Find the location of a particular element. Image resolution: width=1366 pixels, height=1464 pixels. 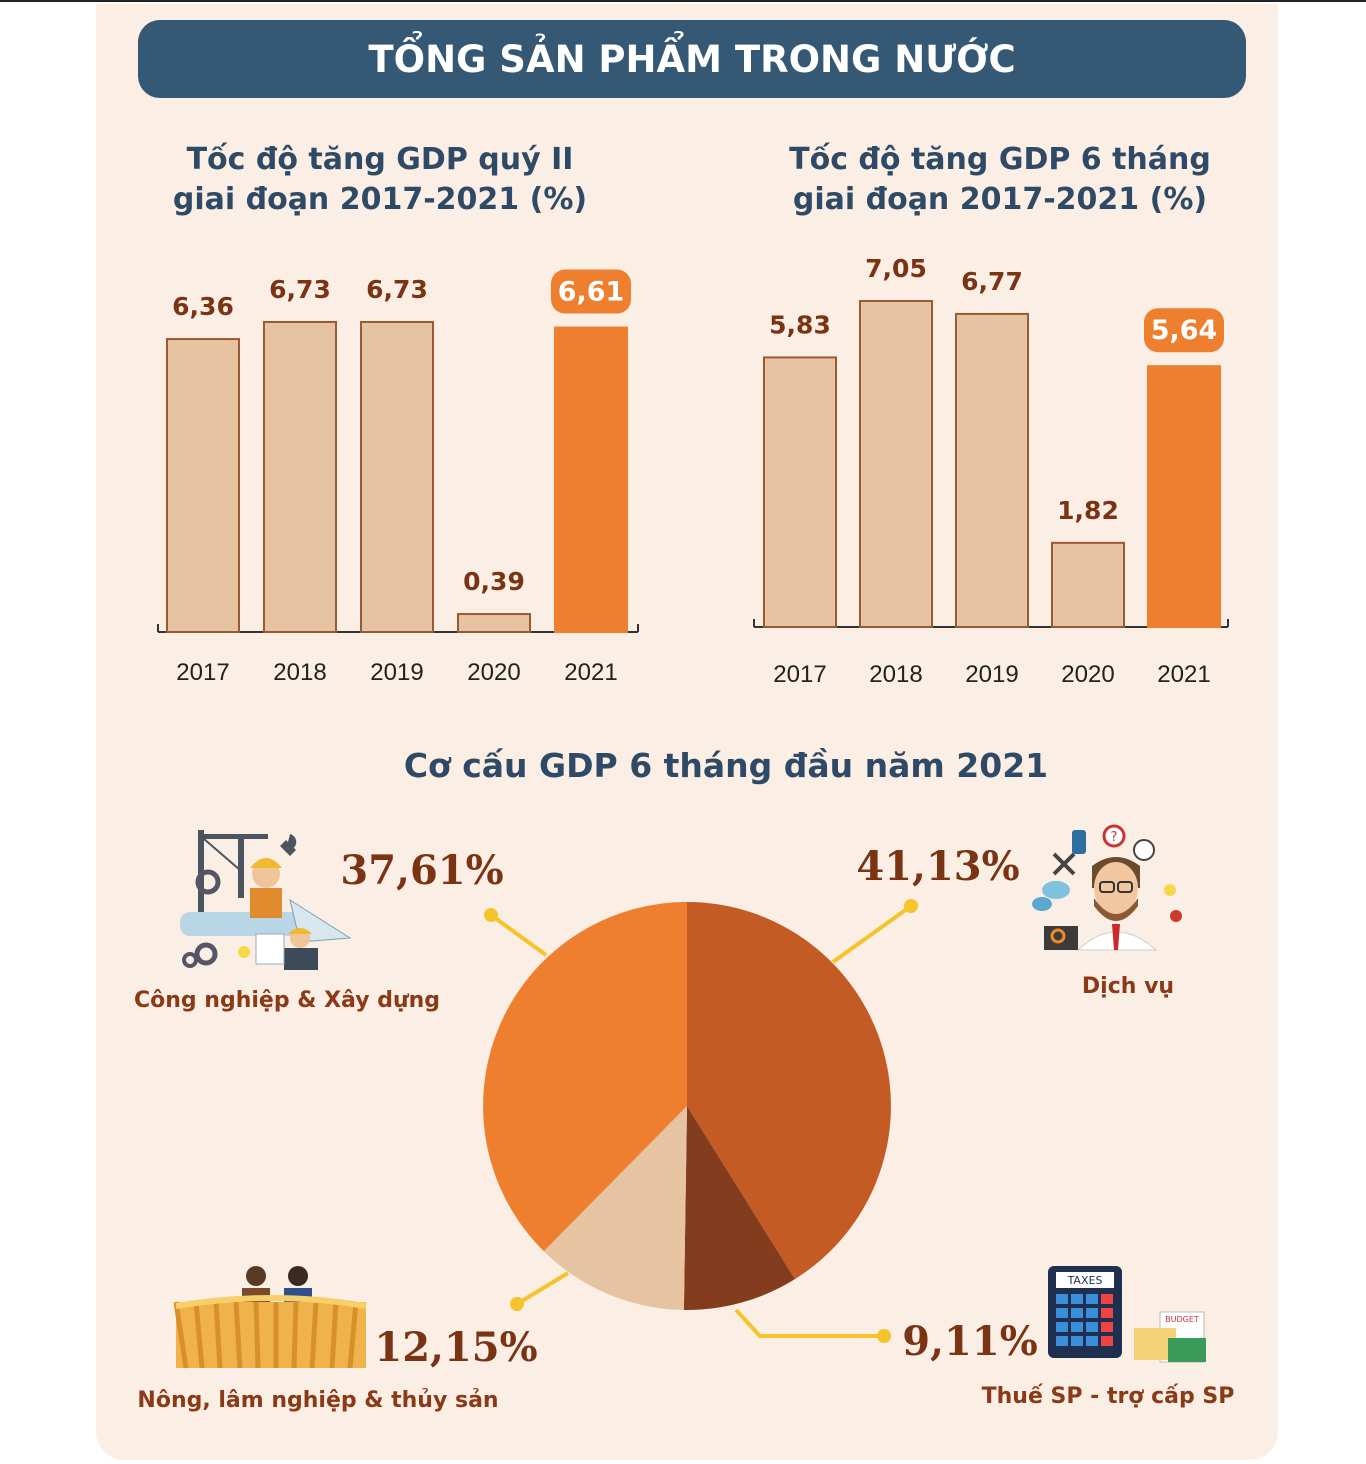

bar-value-label-2018: 7,05 is located at coordinates (896, 268).